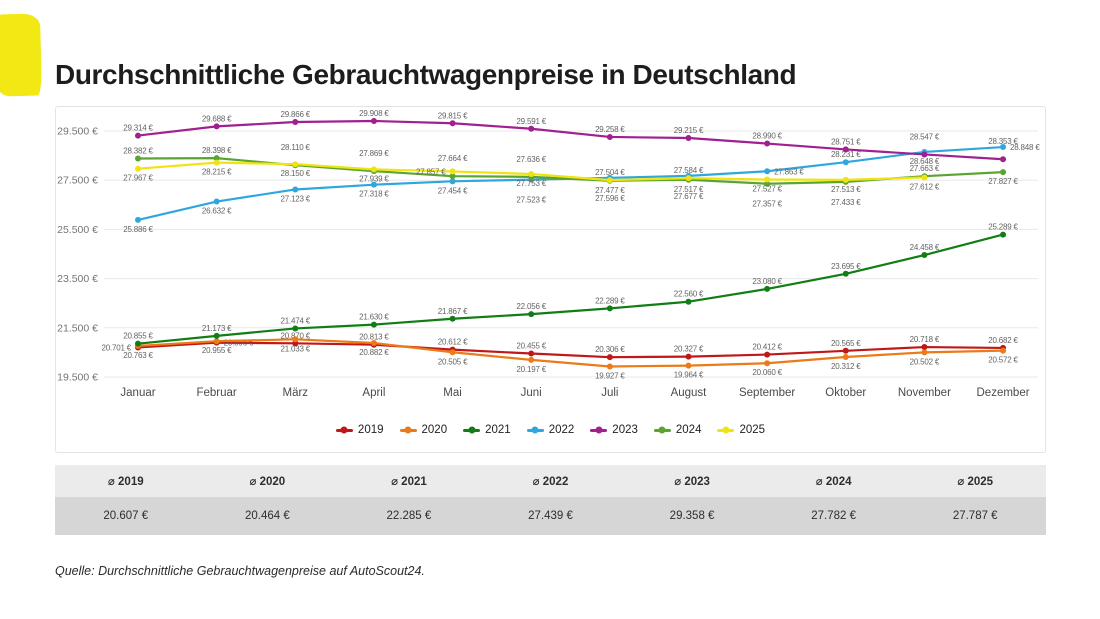 This screenshot has width=1100, height=619. What do you see at coordinates (374, 337) in the screenshot?
I see `data-point-label-2019-April: 20.813 €` at bounding box center [374, 337].